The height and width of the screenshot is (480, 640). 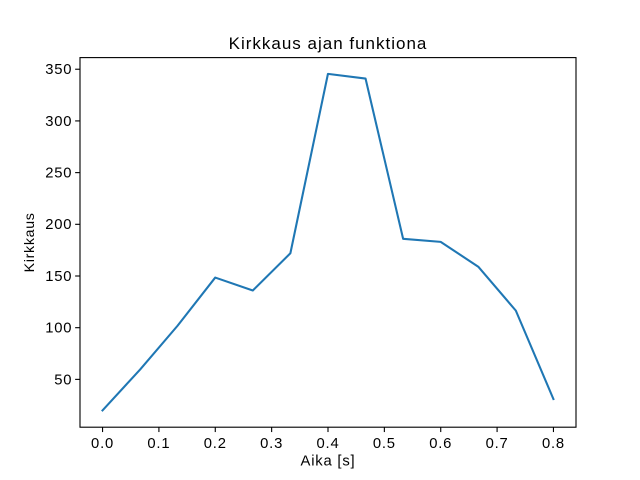 What do you see at coordinates (497, 444) in the screenshot?
I see `svg-text: 0.7` at bounding box center [497, 444].